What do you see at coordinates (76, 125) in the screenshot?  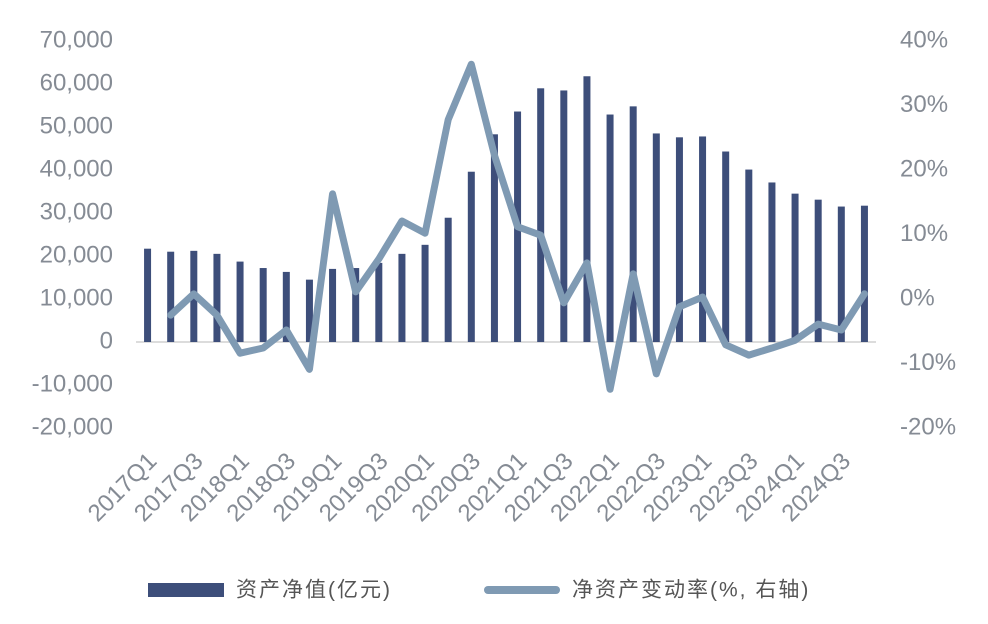 I see `y-tick-label: 50,000` at bounding box center [76, 125].